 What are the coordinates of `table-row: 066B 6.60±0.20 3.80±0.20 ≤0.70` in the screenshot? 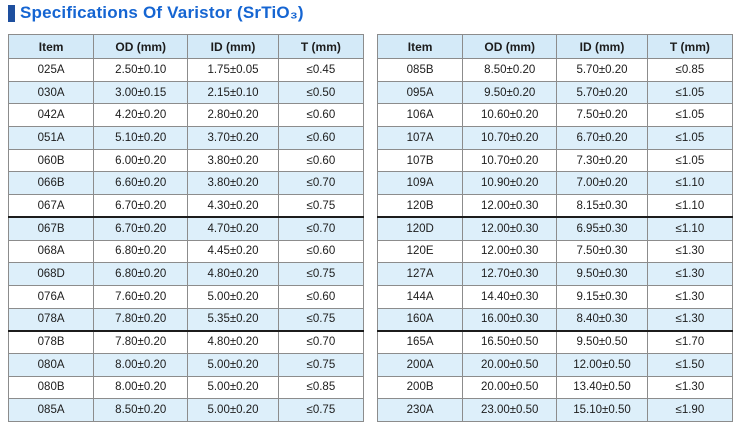 It's located at (186, 183).